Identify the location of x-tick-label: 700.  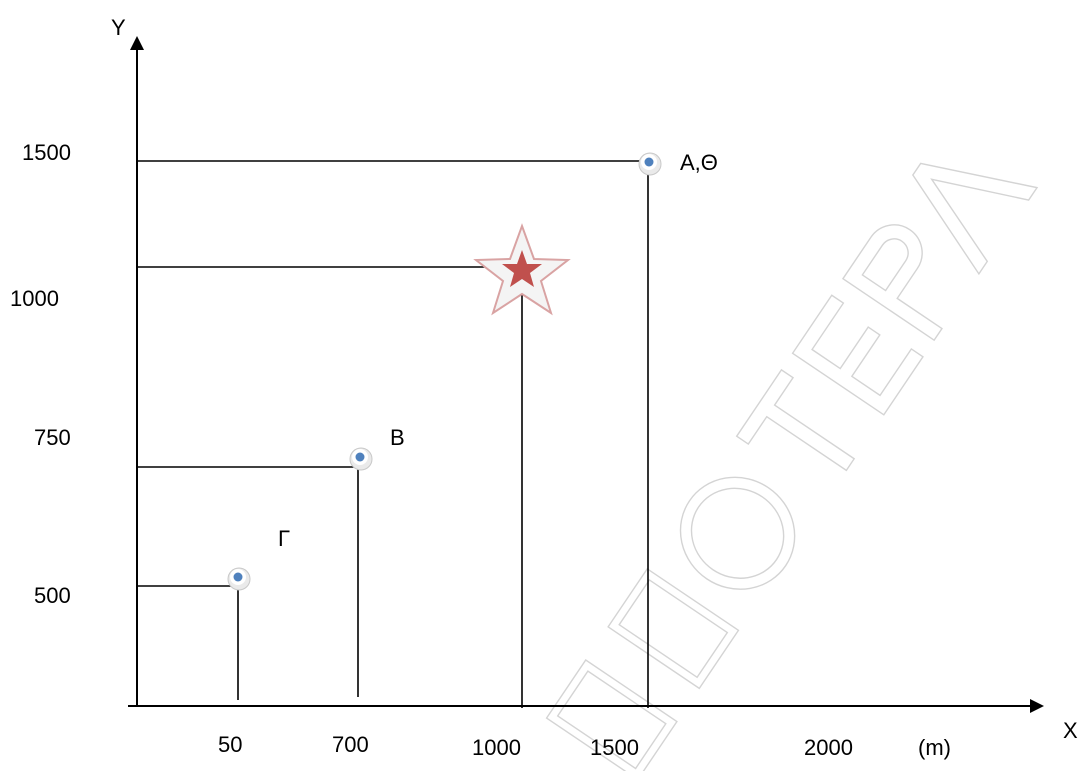
(350, 744).